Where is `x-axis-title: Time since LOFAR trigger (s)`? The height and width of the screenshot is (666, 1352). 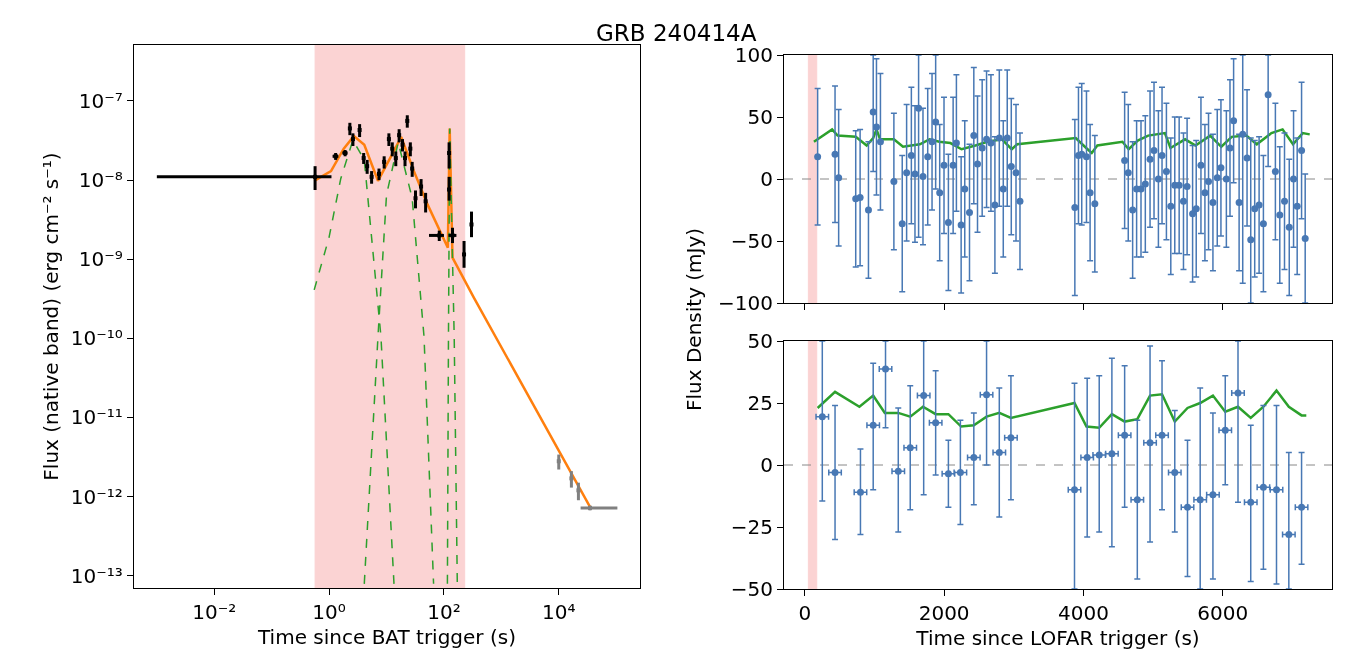 x-axis-title: Time since LOFAR trigger (s) is located at coordinates (1057, 637).